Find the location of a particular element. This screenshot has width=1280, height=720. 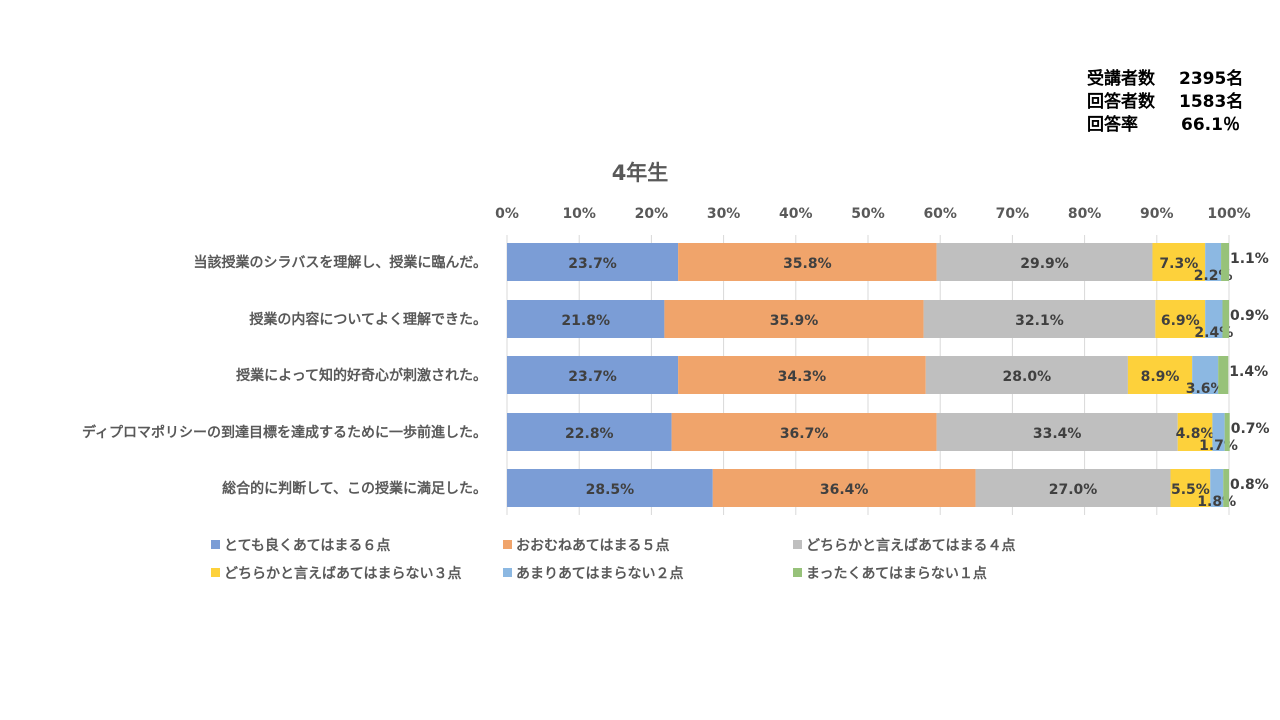

data-label: 6.9% is located at coordinates (1180, 321).